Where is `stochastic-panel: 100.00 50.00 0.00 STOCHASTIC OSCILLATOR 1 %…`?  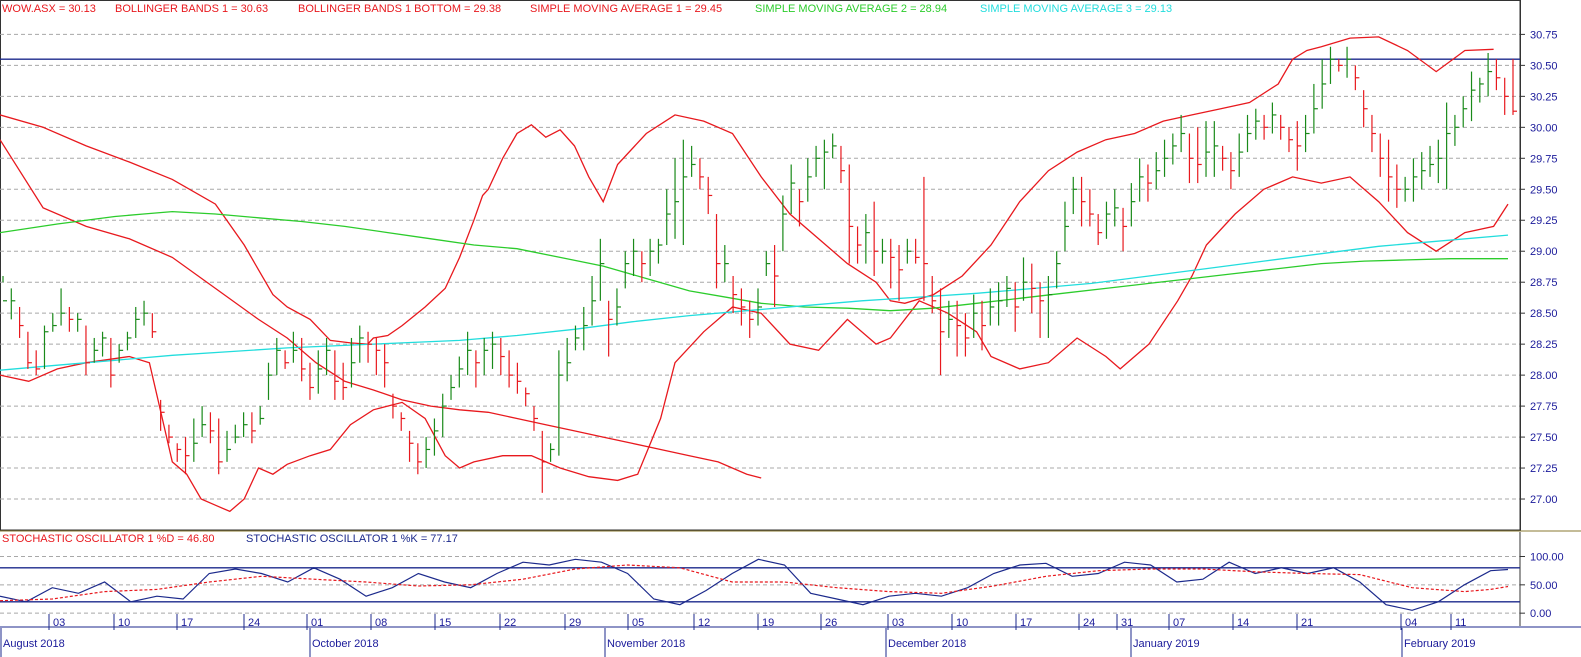
stochastic-panel: 100.00 50.00 0.00 STOCHASTIC OSCILLATOR 1 %… is located at coordinates (782, 579).